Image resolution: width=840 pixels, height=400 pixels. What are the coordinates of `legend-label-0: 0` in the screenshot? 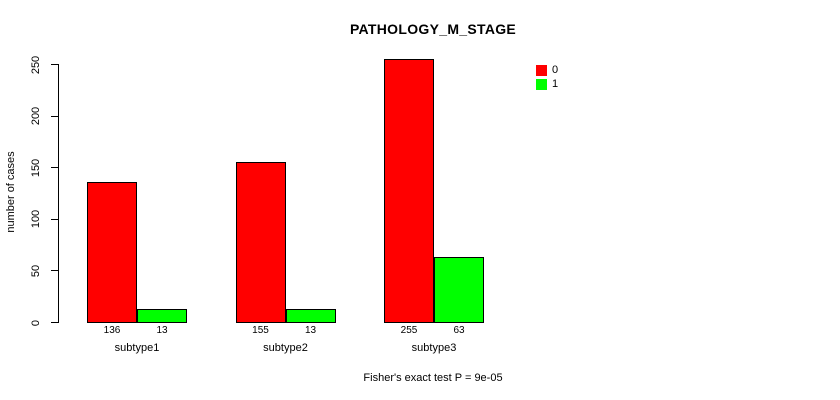 It's located at (555, 70).